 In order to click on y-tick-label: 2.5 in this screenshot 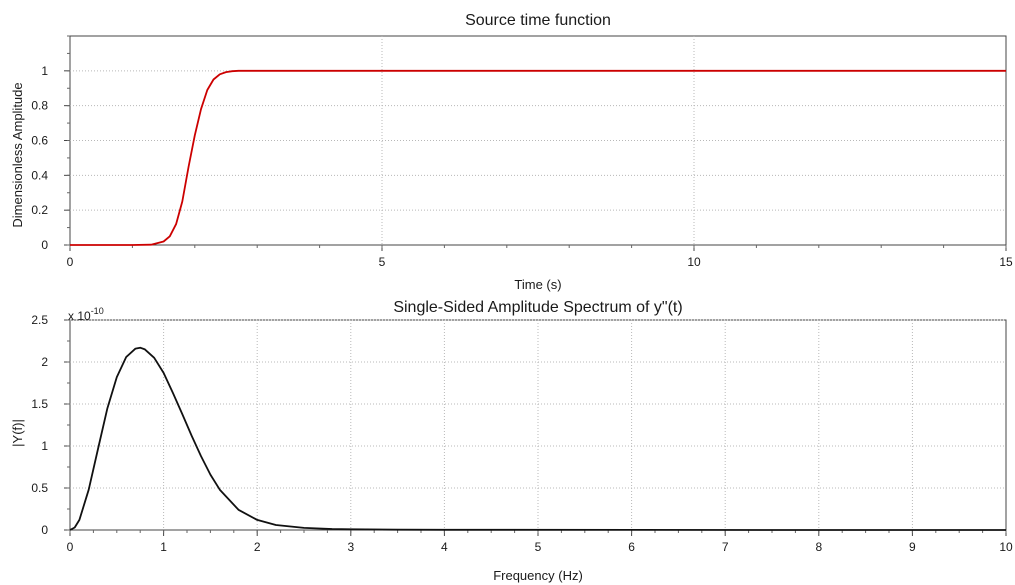, I will do `click(39, 320)`.